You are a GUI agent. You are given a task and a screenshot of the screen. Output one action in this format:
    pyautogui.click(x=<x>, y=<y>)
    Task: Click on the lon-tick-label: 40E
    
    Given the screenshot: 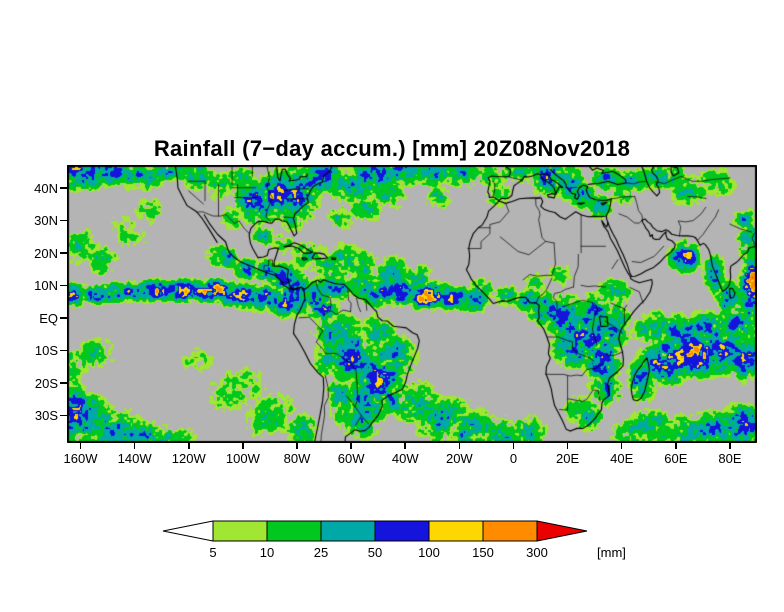 What is the action you would take?
    pyautogui.click(x=622, y=458)
    